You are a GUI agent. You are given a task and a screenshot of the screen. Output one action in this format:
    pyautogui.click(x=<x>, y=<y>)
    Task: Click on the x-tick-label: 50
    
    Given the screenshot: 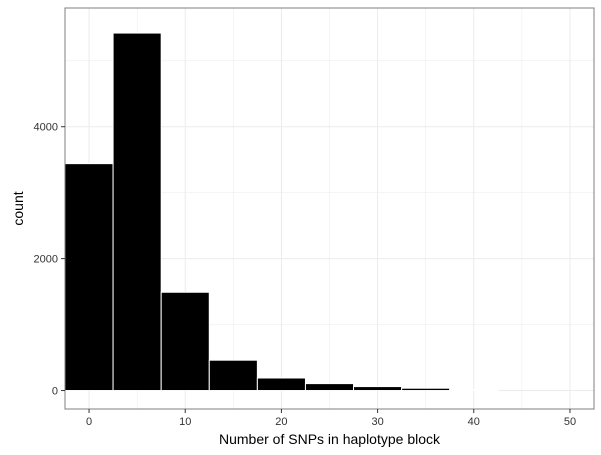 What is the action you would take?
    pyautogui.click(x=570, y=422)
    